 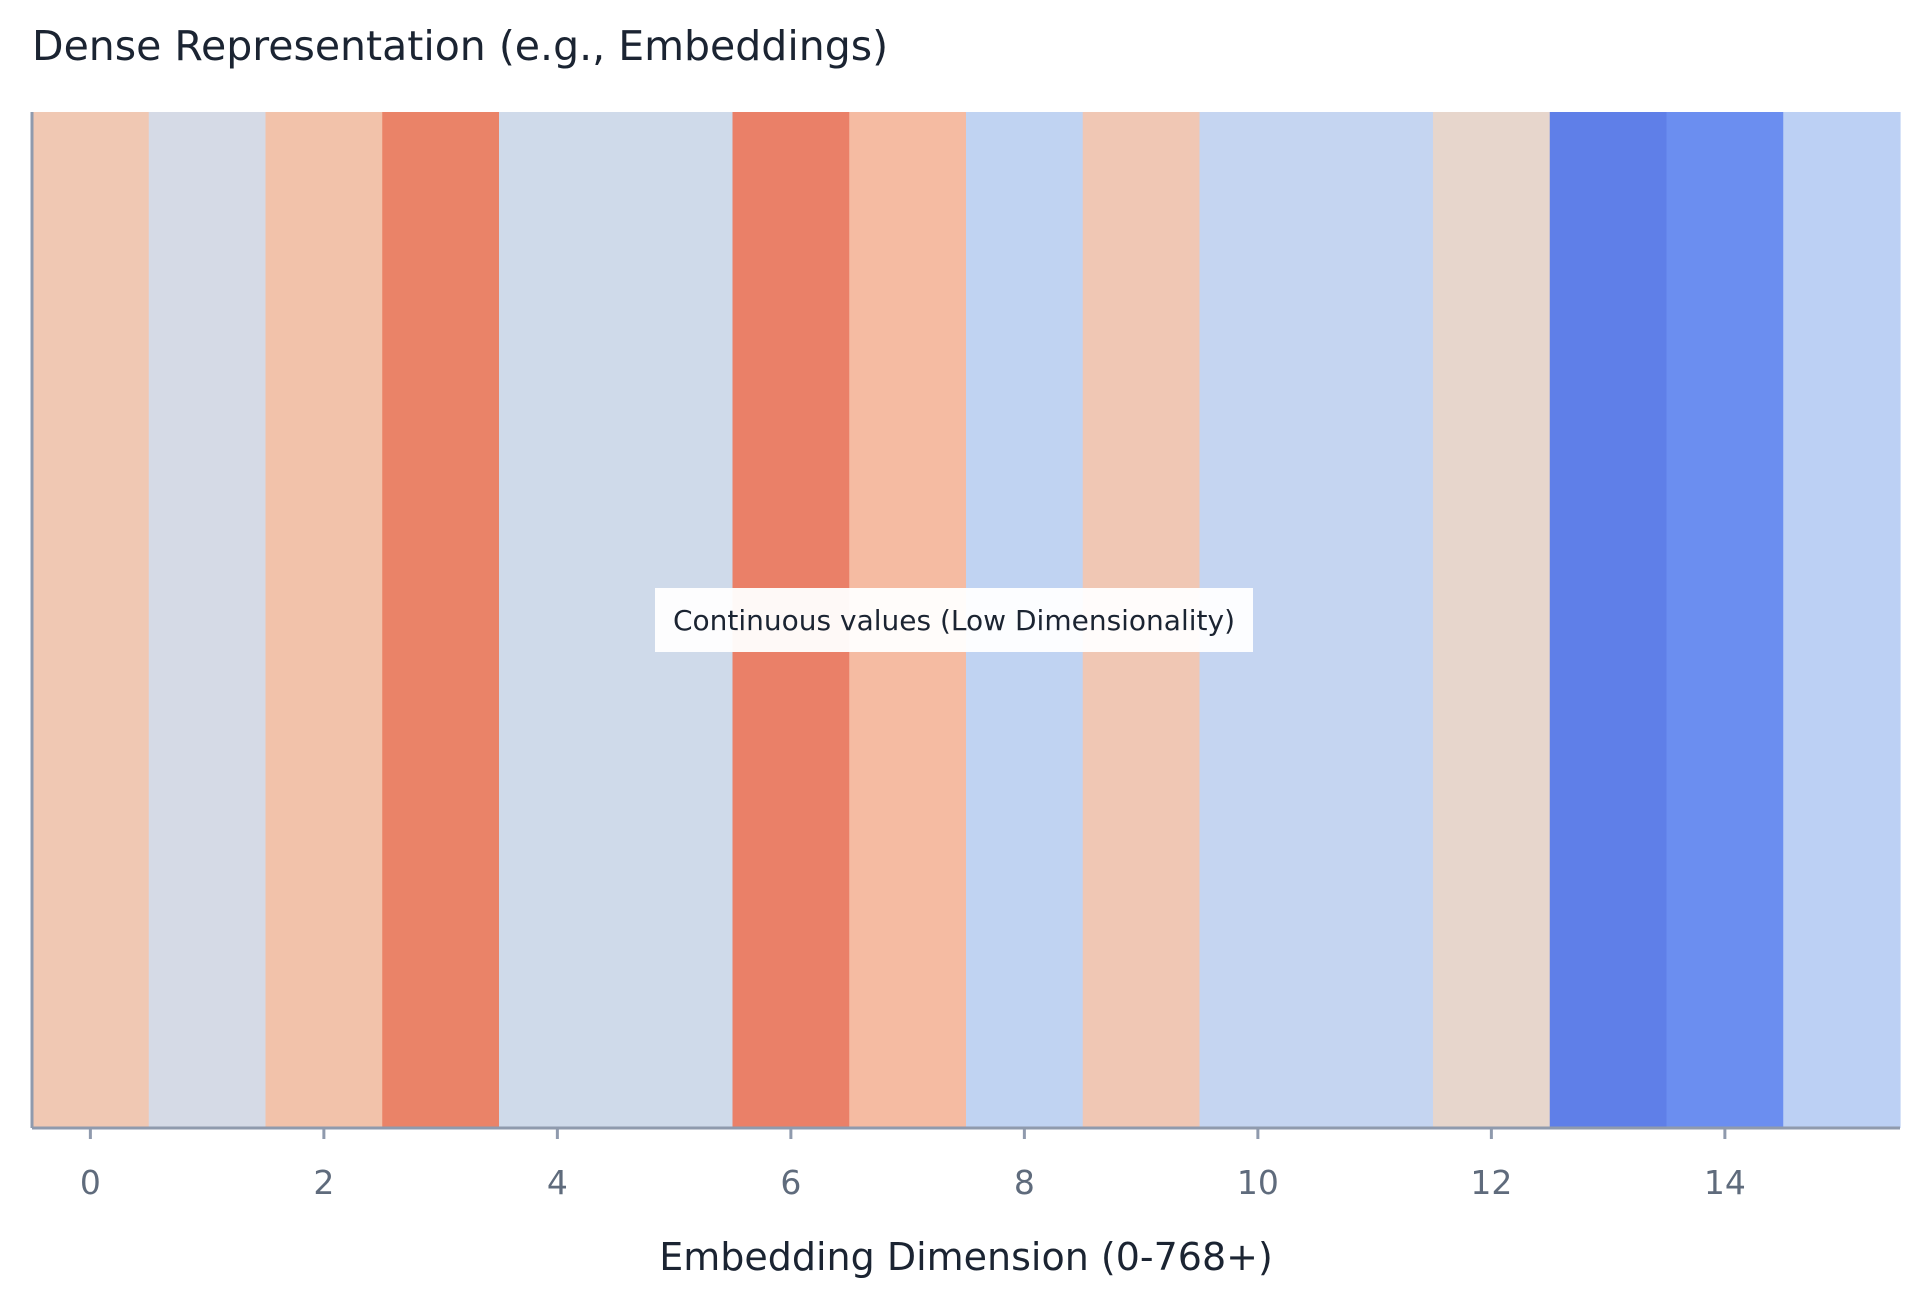 What do you see at coordinates (913, 1165) in the screenshot?
I see `x-ticks: 0 2 4 6 8 10 12 14` at bounding box center [913, 1165].